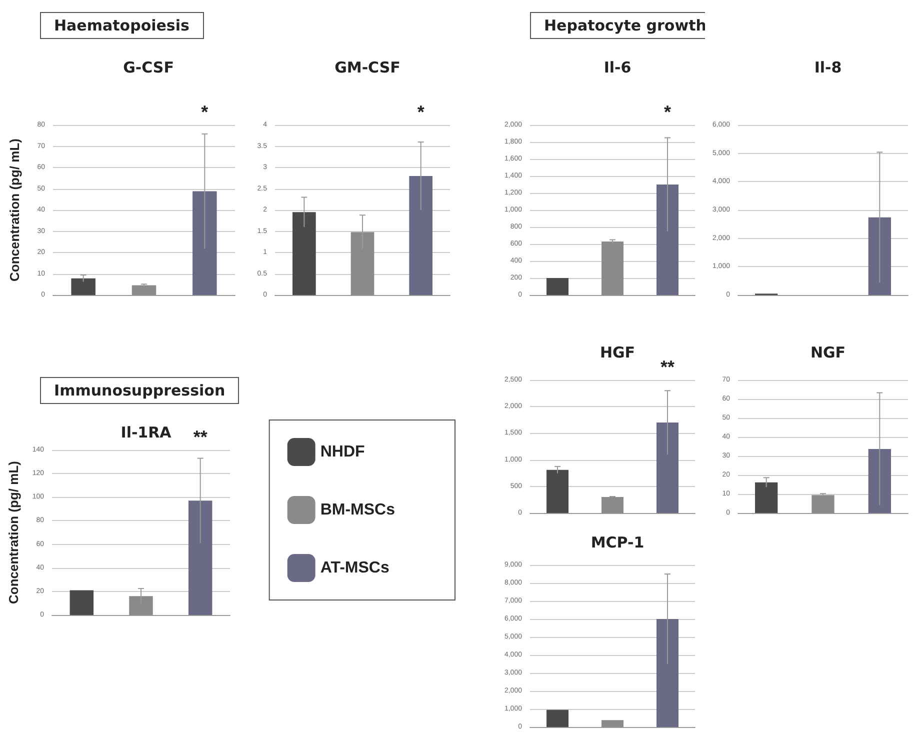 The image size is (913, 735). Describe the element at coordinates (828, 353) in the screenshot. I see `chart-title: NGF` at that location.